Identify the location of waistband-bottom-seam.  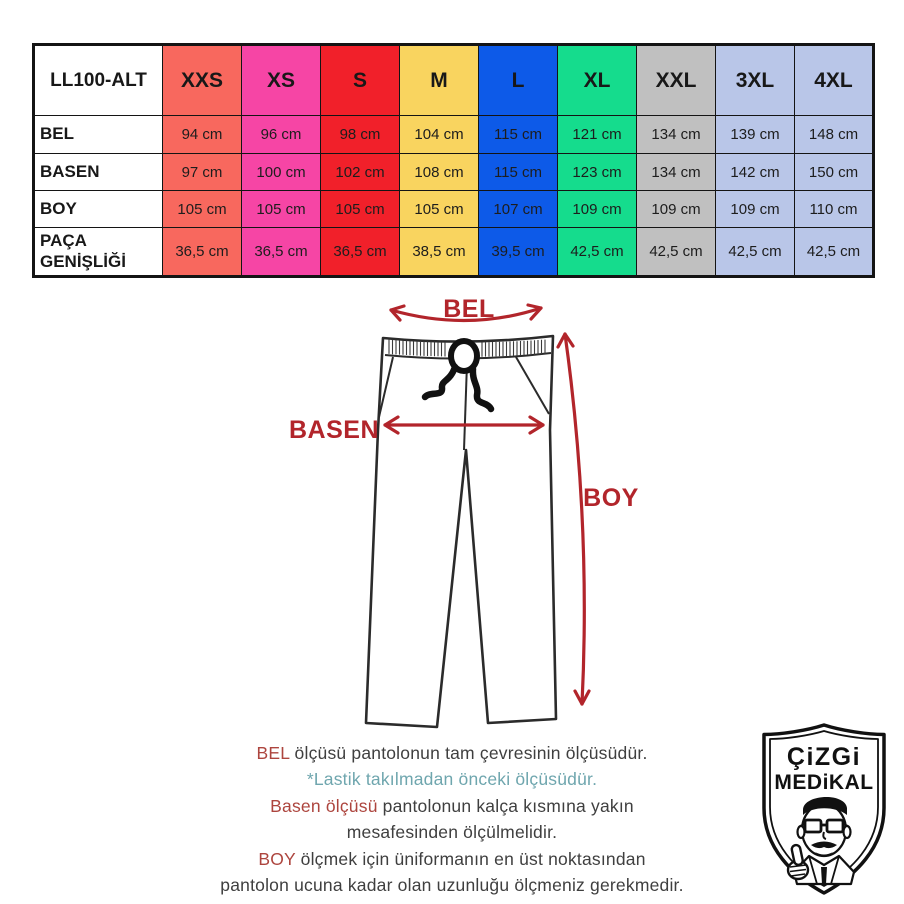
(468, 356).